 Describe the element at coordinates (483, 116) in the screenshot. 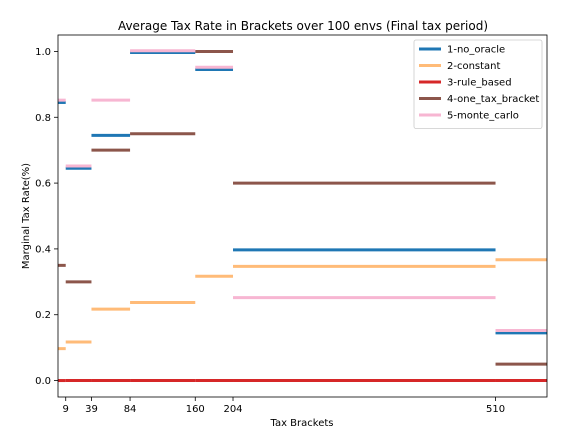

I see `legend-label-5: 5-monte_carlo` at that location.